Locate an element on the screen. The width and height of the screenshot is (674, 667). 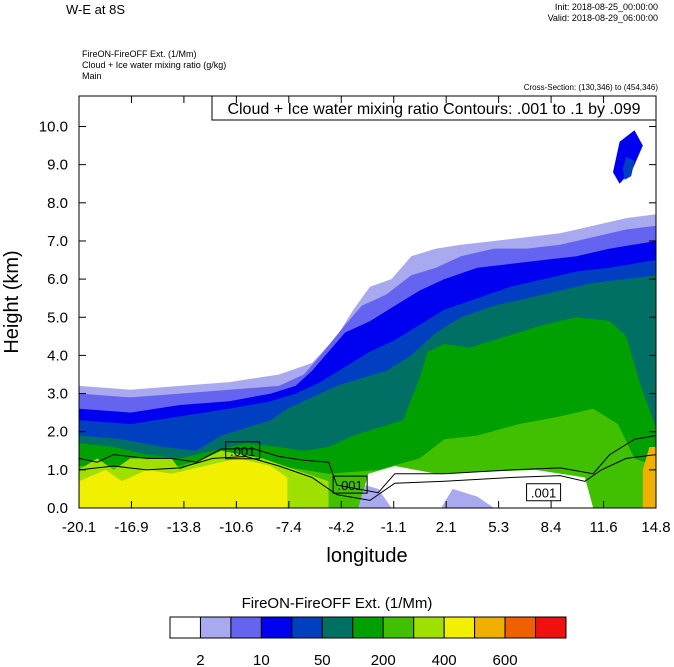
x-tick-label: 5.3 is located at coordinates (498, 527).